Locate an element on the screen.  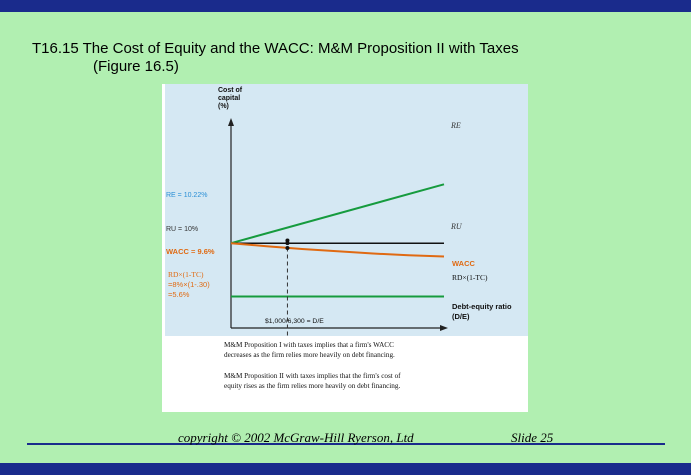
wacc-value-label: WACC = 9.6% is located at coordinates (190, 251).